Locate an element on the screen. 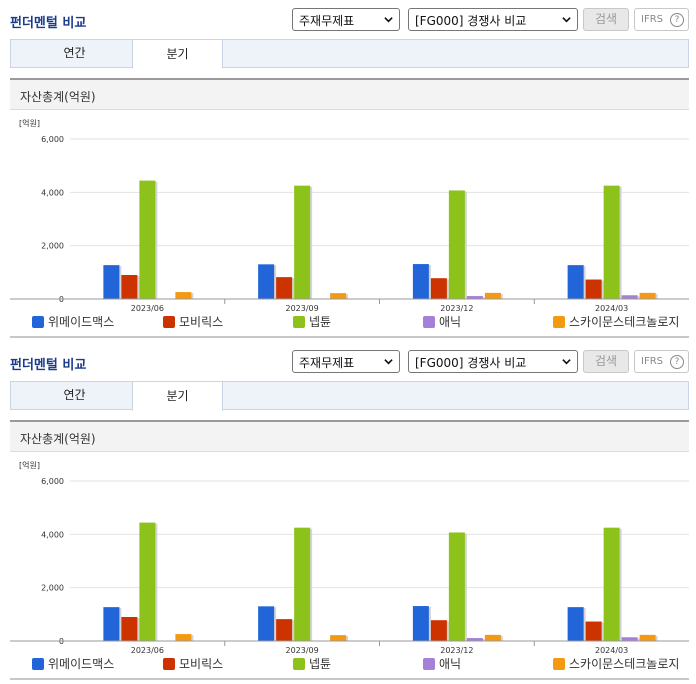 The width and height of the screenshot is (696, 684). chart-legend: 위메이드맥스 모비릭스 넵튠 애닉 스카이문스테크놀로지 is located at coordinates (349, 664).